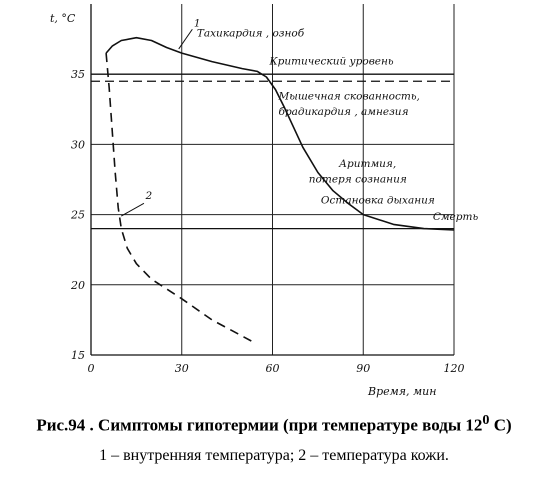 This screenshot has height=482, width=548. I want to click on y-tick-label: 35, so click(78, 74).